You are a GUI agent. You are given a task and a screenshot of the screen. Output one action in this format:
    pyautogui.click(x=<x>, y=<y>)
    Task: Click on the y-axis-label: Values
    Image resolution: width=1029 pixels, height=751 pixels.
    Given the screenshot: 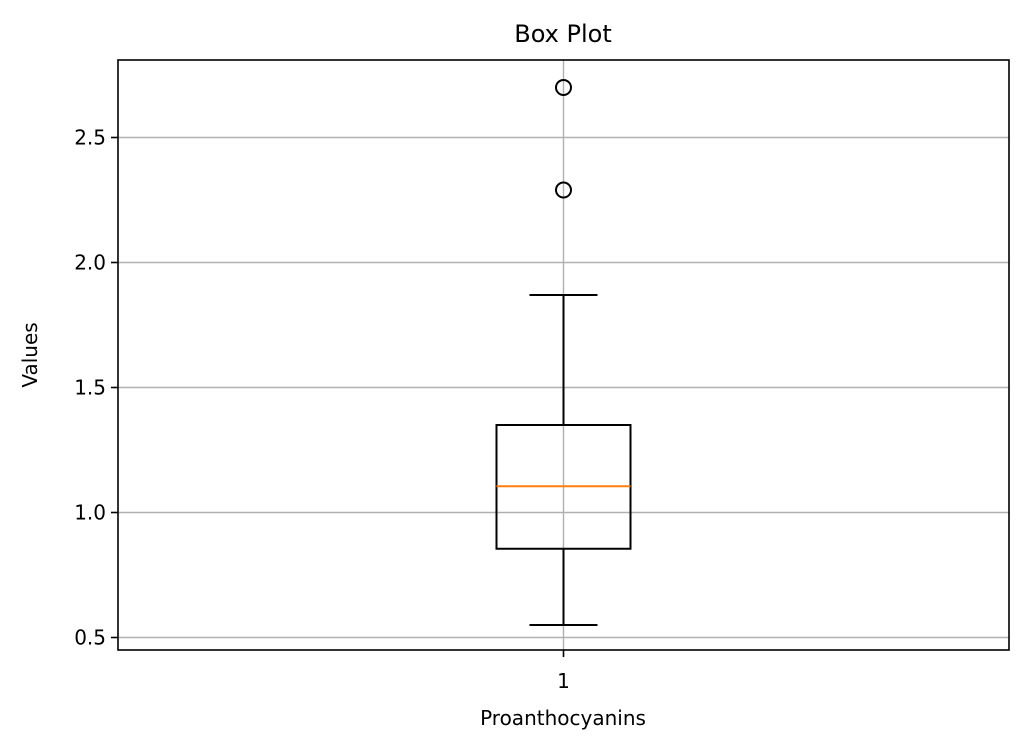 What is the action you would take?
    pyautogui.click(x=30, y=354)
    